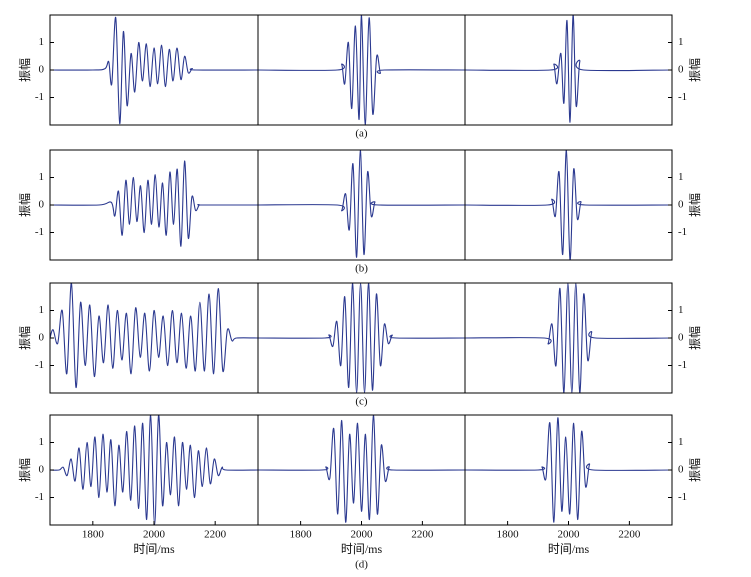 The width and height of the screenshot is (751, 577). I want to click on panel-caption: (a), so click(361, 134).